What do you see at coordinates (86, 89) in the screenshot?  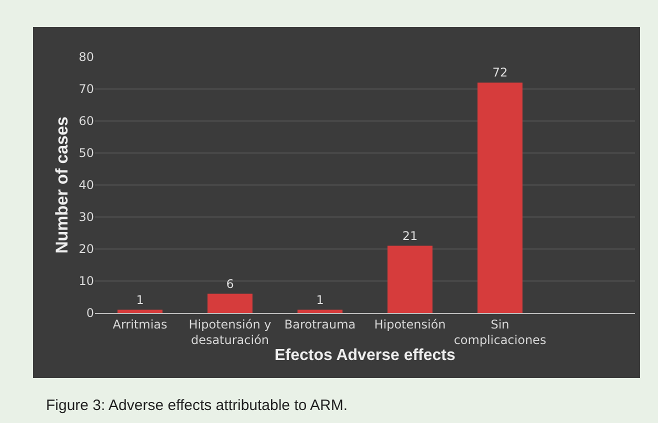 I see `y-tick-label: 70` at bounding box center [86, 89].